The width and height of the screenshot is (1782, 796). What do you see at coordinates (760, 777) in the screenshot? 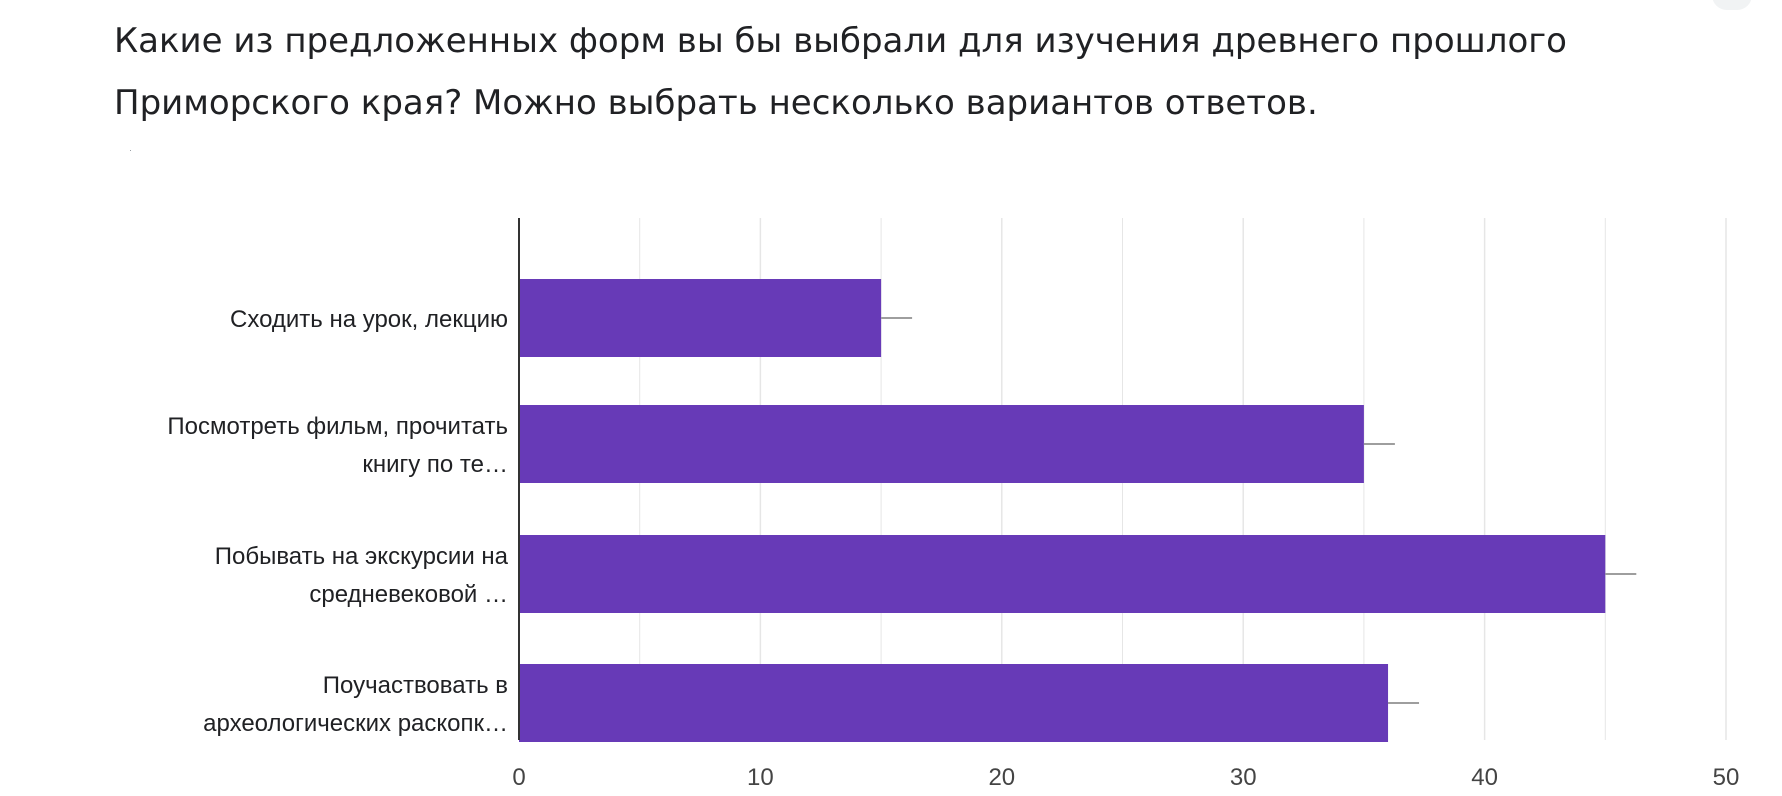
I see `x-tick-label: 10` at bounding box center [760, 777].